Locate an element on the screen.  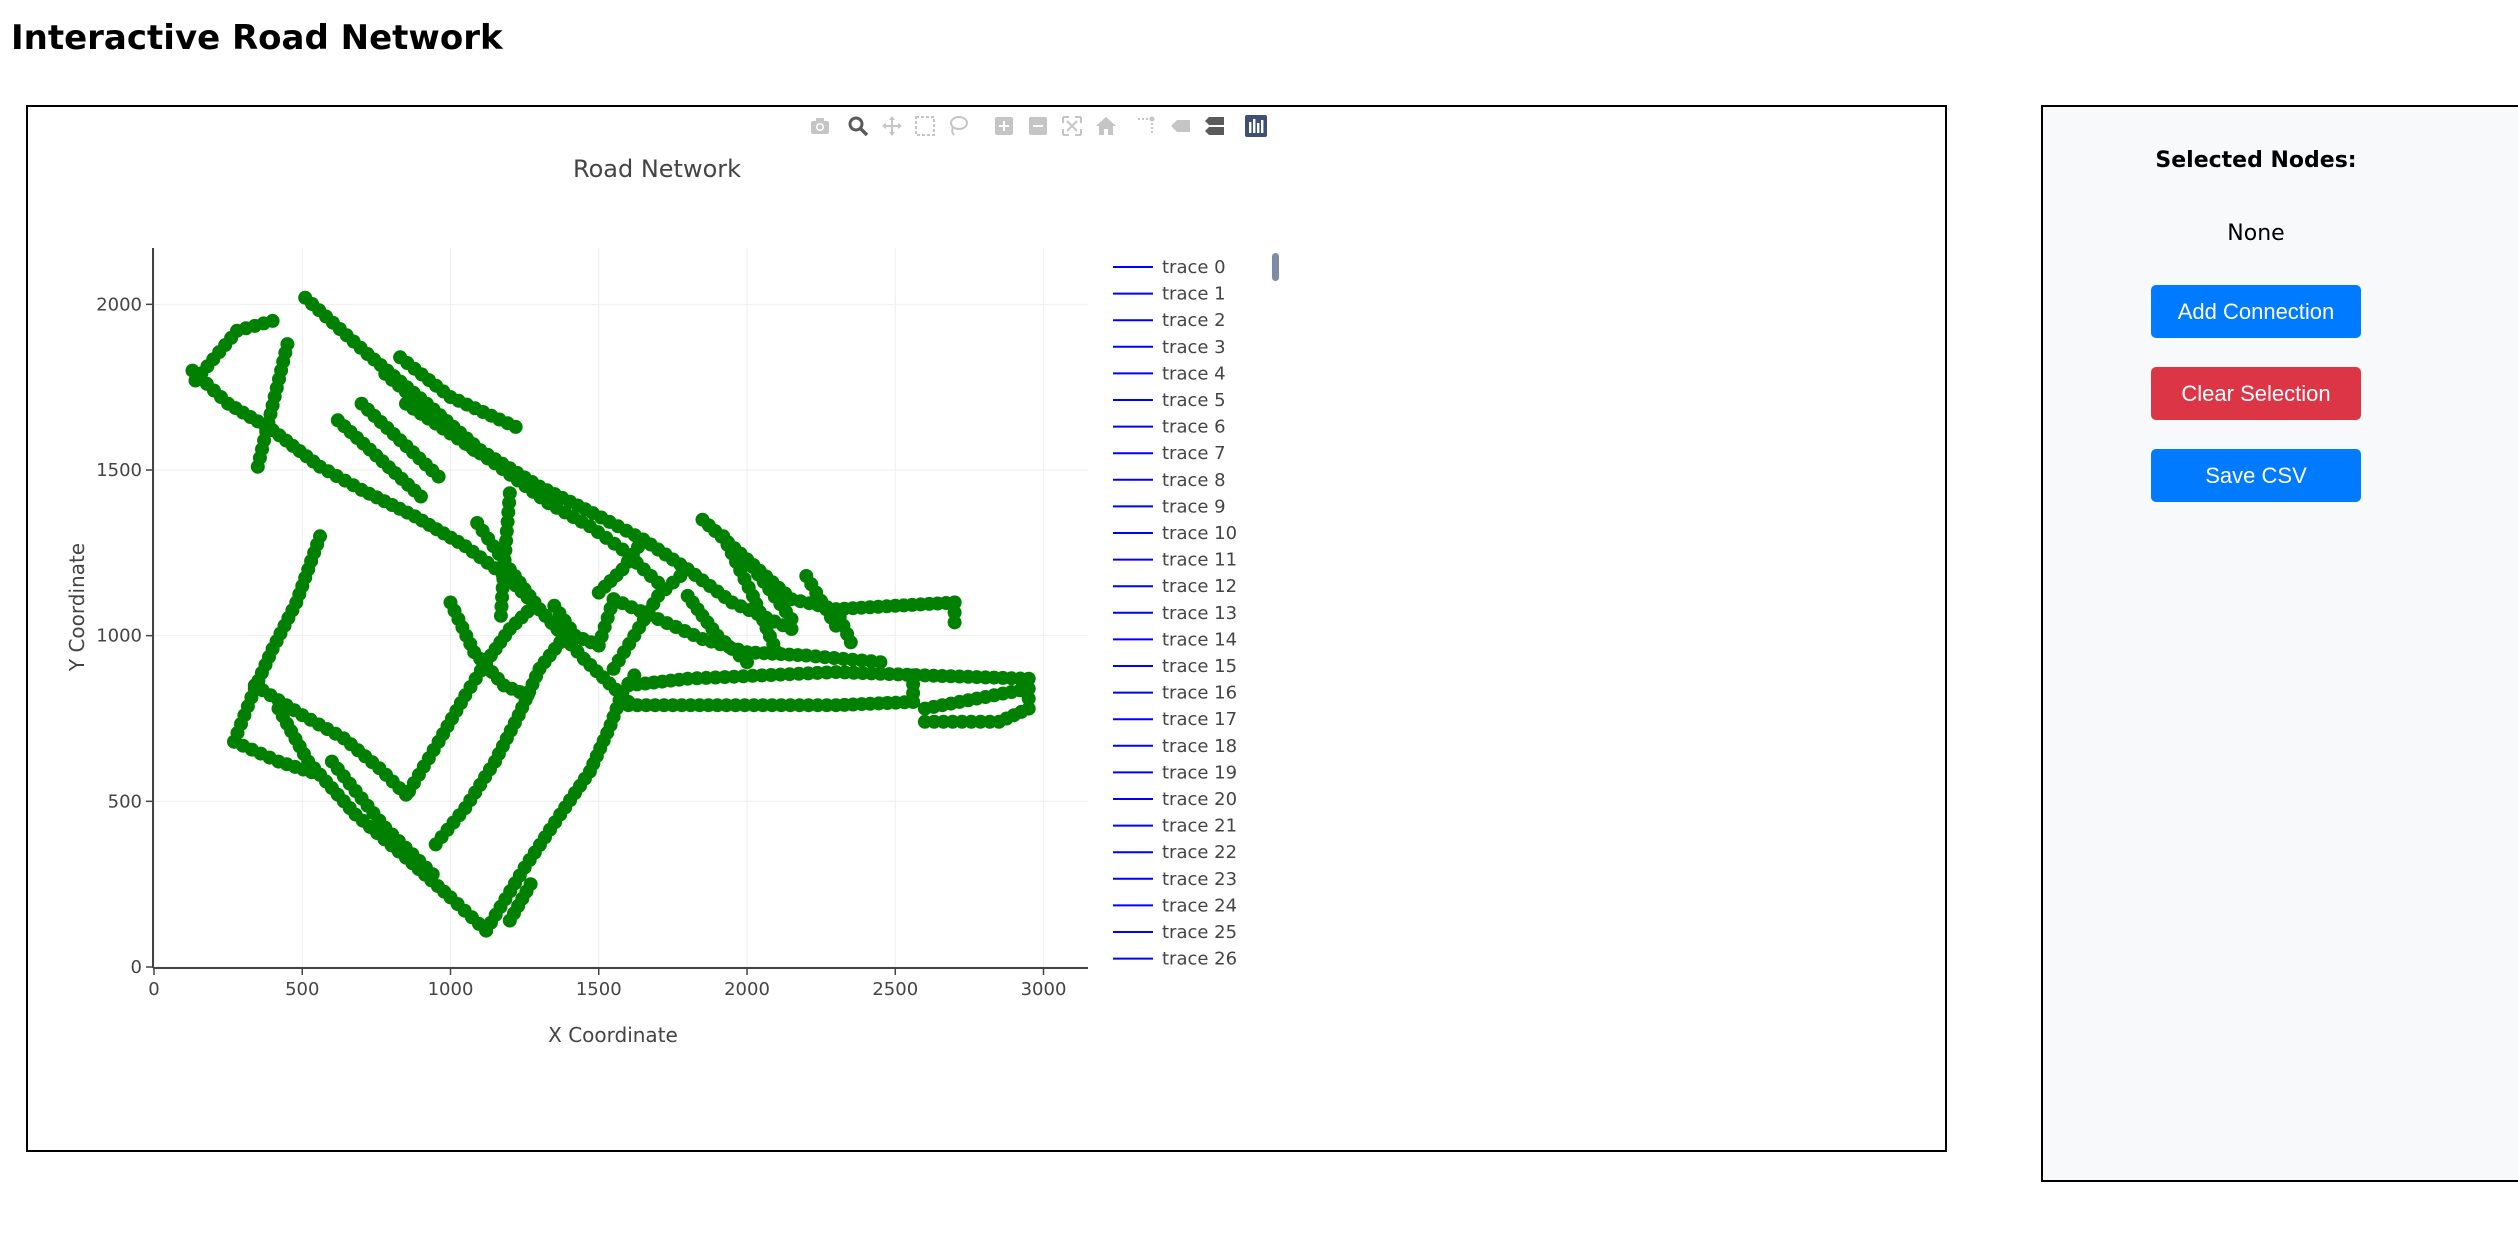
zoom-in-icon is located at coordinates (1004, 126).